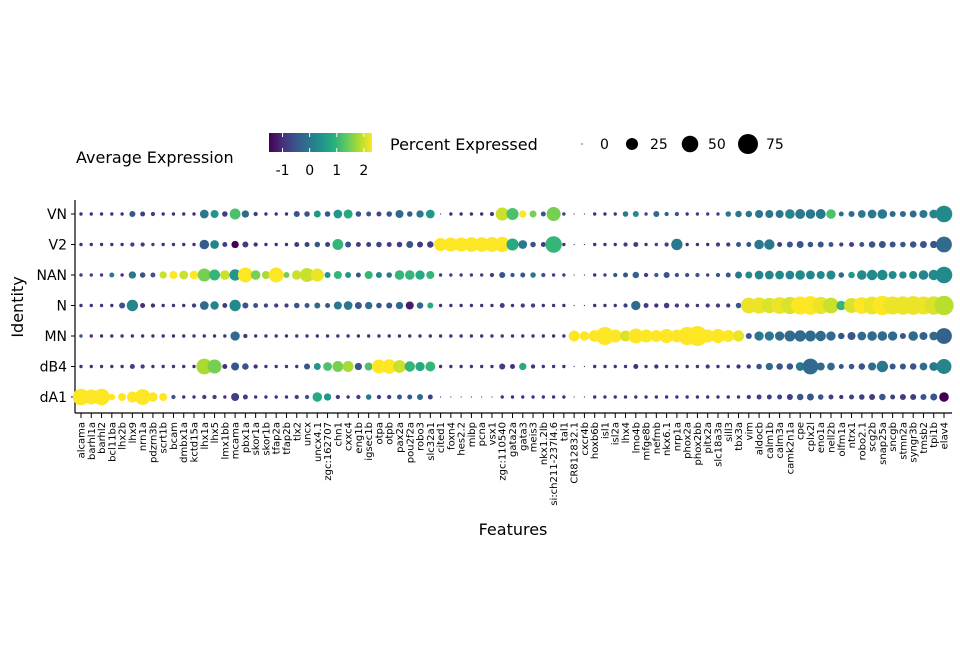  What do you see at coordinates (235, 305) in the screenshot?
I see `dot-N-mcama` at bounding box center [235, 305].